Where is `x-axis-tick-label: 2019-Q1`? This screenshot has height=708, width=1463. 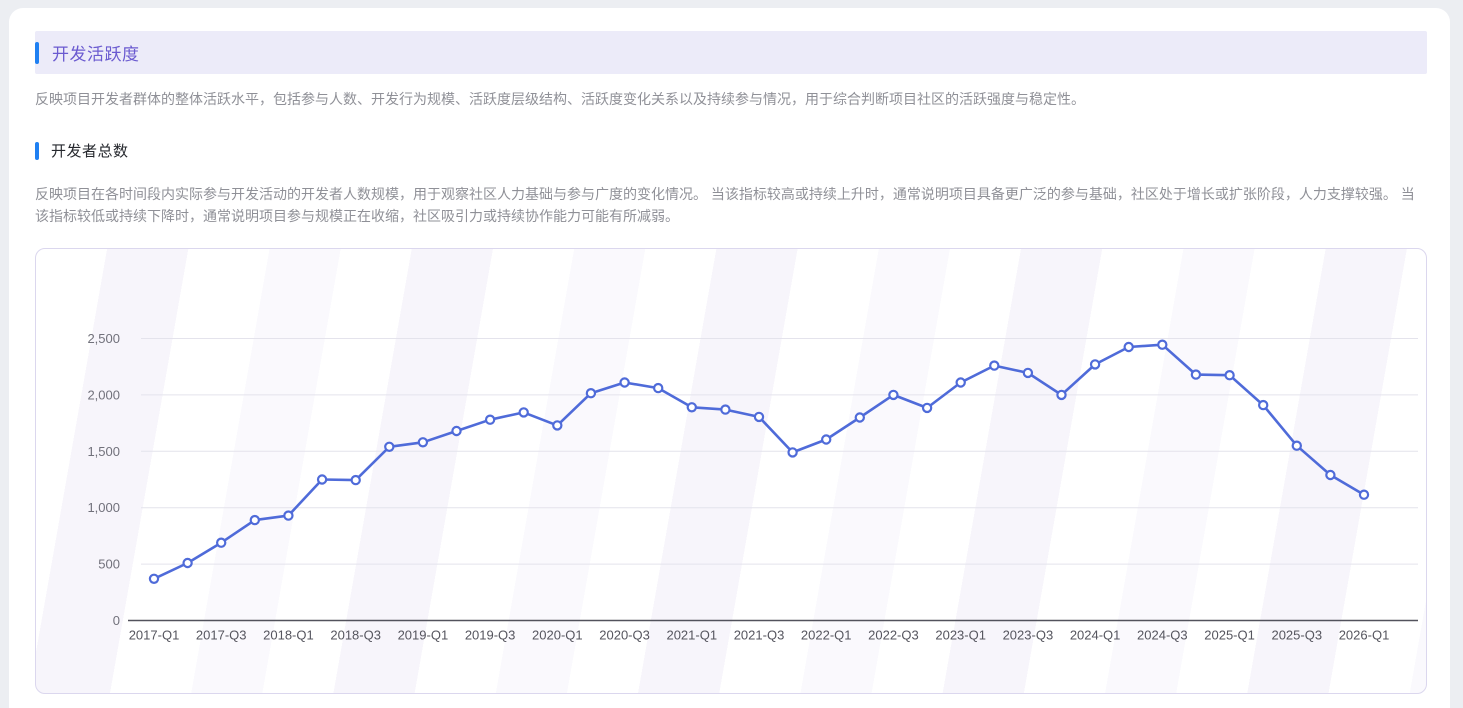 x-axis-tick-label: 2019-Q1 is located at coordinates (423, 635).